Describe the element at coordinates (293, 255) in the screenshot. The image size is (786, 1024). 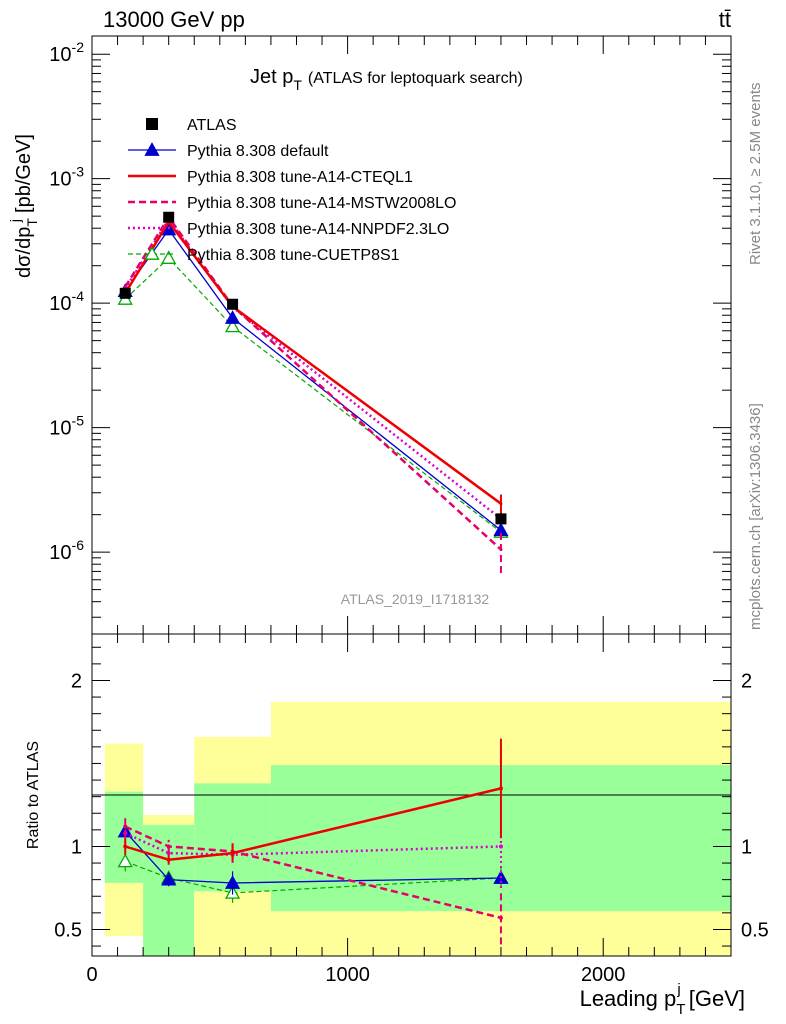
I see `legend-label: Pythia 8.308 tune-CUETP8S1` at that location.